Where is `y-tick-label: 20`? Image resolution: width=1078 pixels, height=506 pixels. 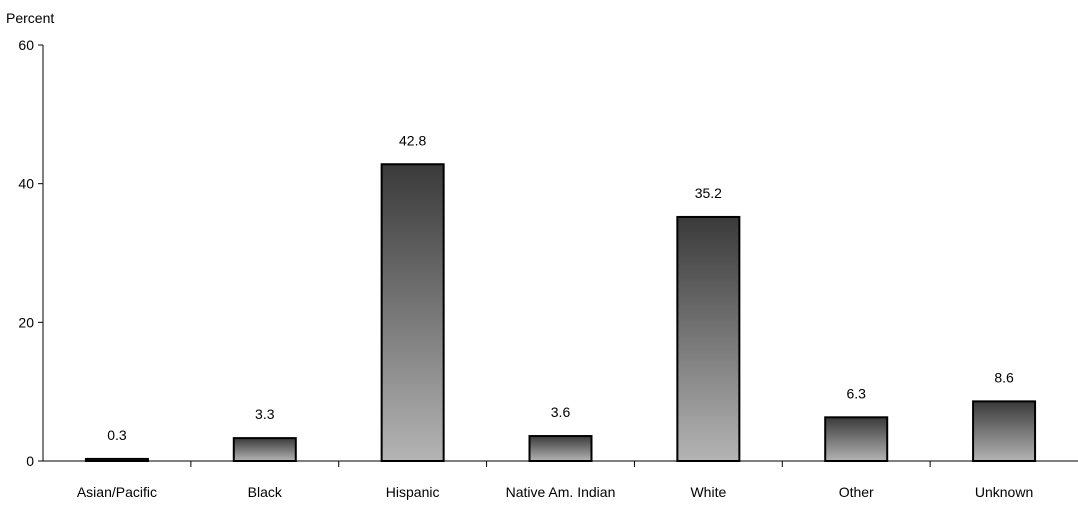 y-tick-label: 20 is located at coordinates (26, 322).